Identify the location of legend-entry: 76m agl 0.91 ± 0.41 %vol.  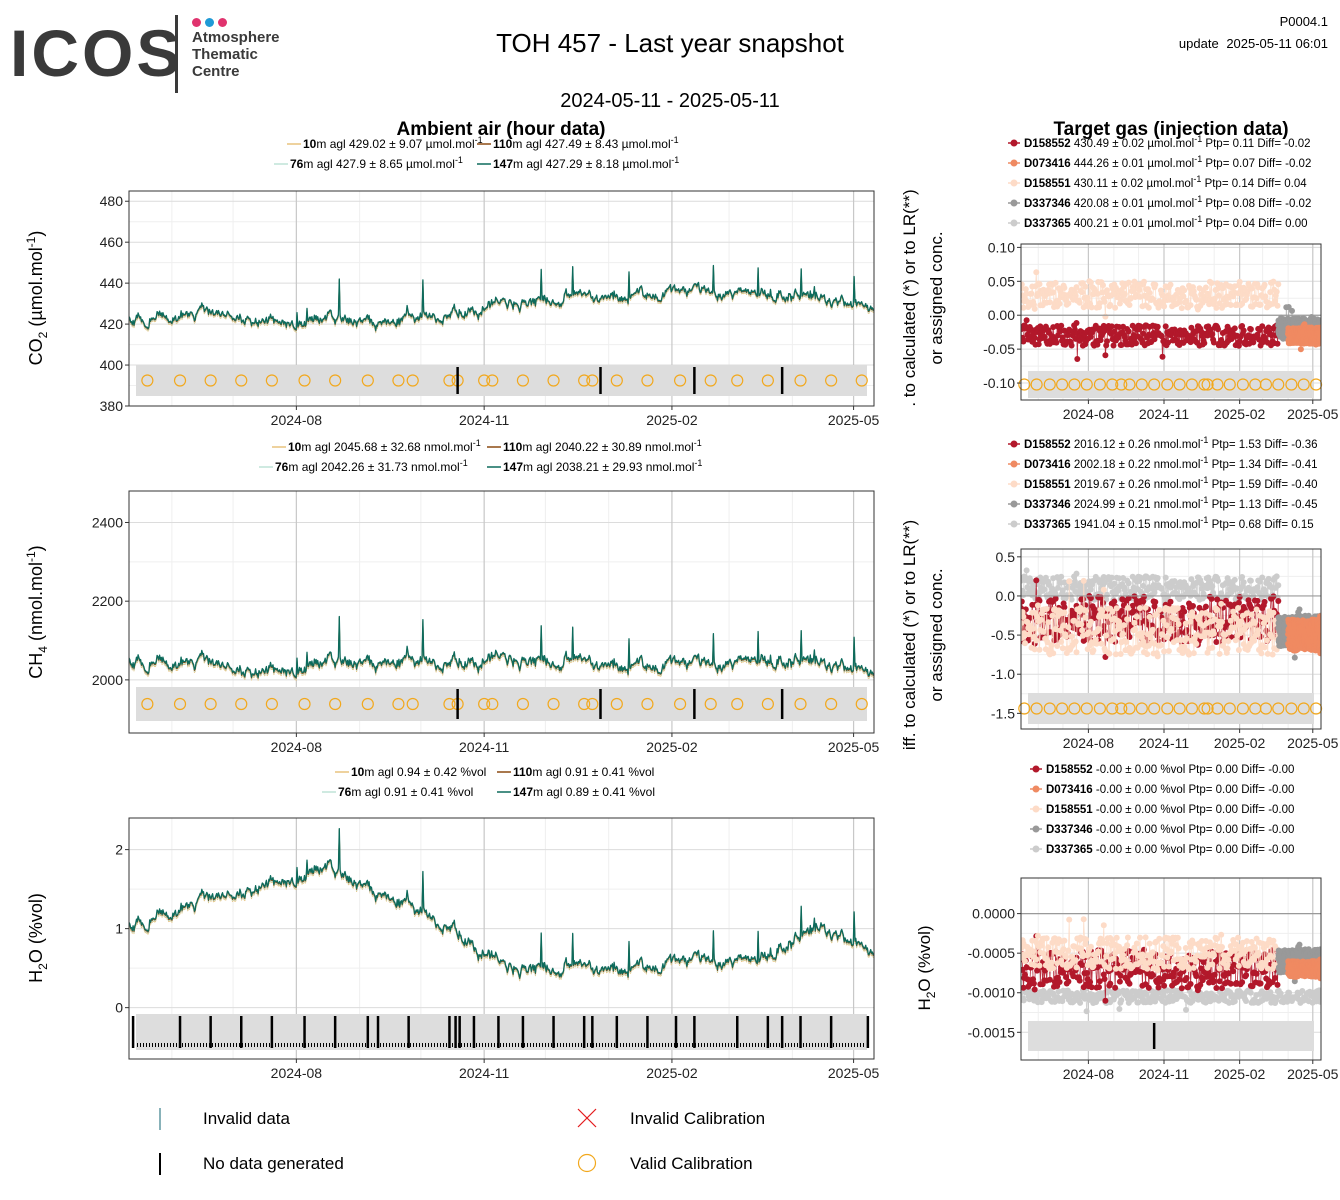
(405, 792).